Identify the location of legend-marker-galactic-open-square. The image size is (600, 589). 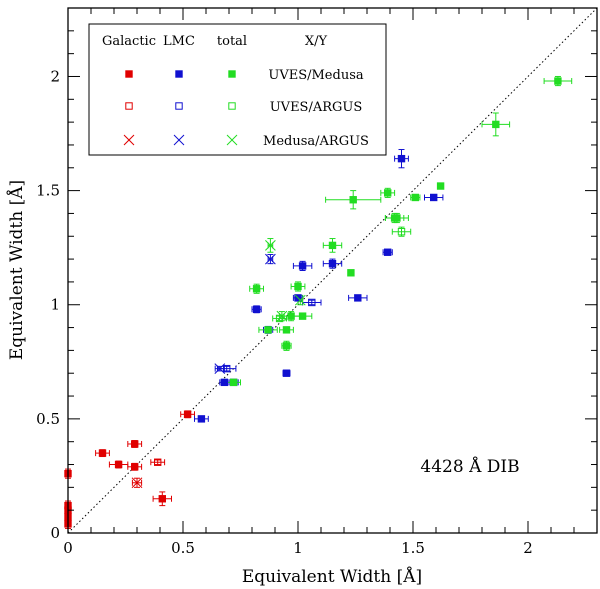
(129, 106).